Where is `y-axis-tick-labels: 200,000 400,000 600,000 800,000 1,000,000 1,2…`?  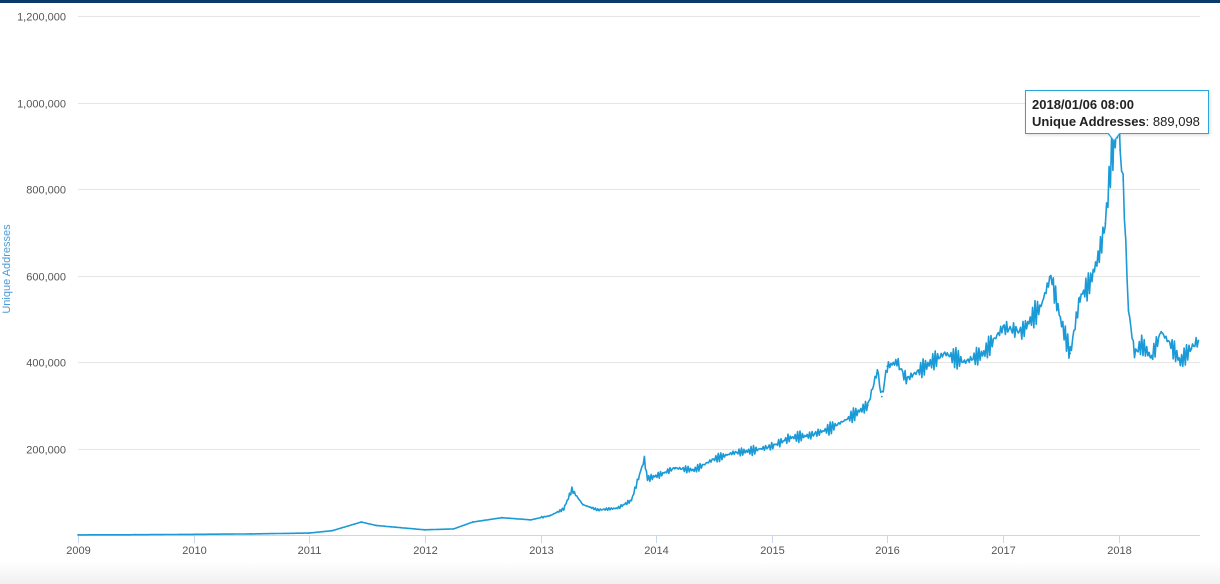 y-axis-tick-labels: 200,000 400,000 600,000 800,000 1,000,000 1,2… is located at coordinates (41, 234).